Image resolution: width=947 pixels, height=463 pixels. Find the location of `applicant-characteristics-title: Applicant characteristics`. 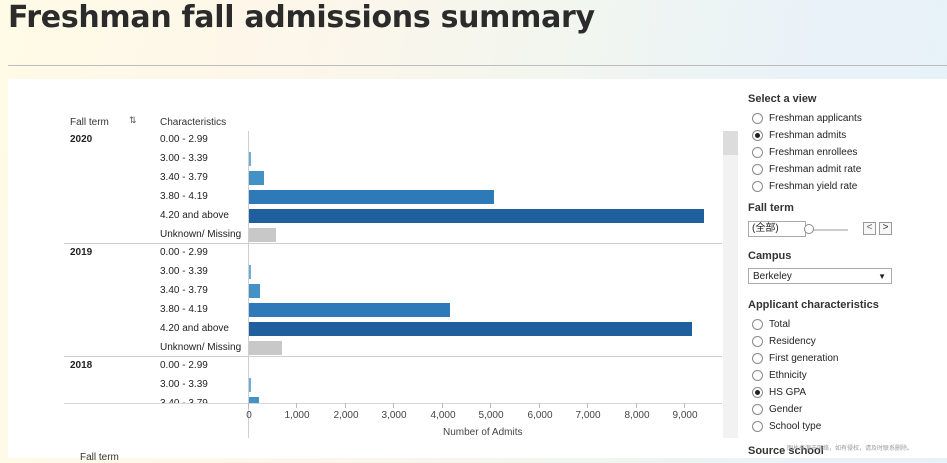

applicant-characteristics-title: Applicant characteristics is located at coordinates (813, 305).